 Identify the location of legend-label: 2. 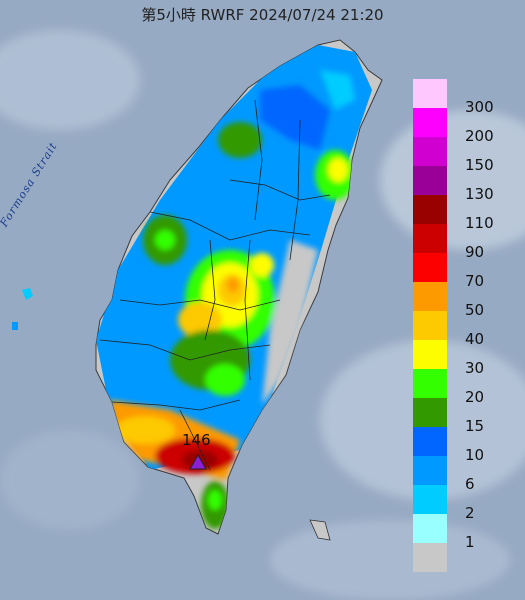
(470, 513).